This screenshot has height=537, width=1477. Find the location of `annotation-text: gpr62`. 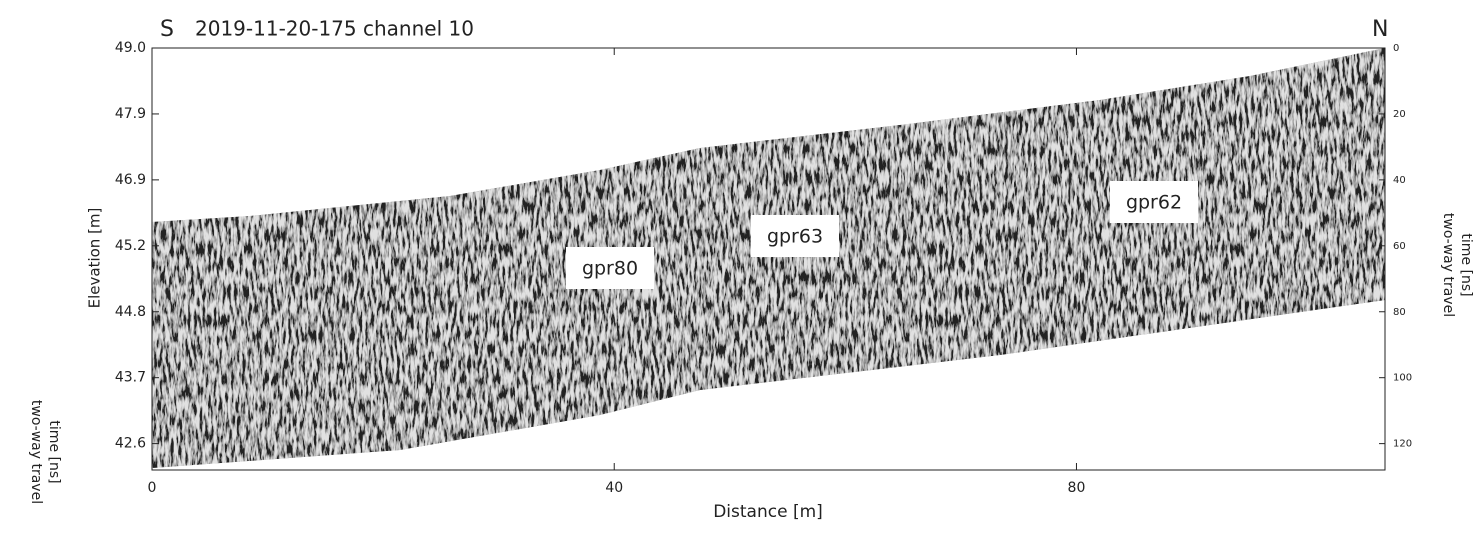

annotation-text: gpr62 is located at coordinates (1154, 203).